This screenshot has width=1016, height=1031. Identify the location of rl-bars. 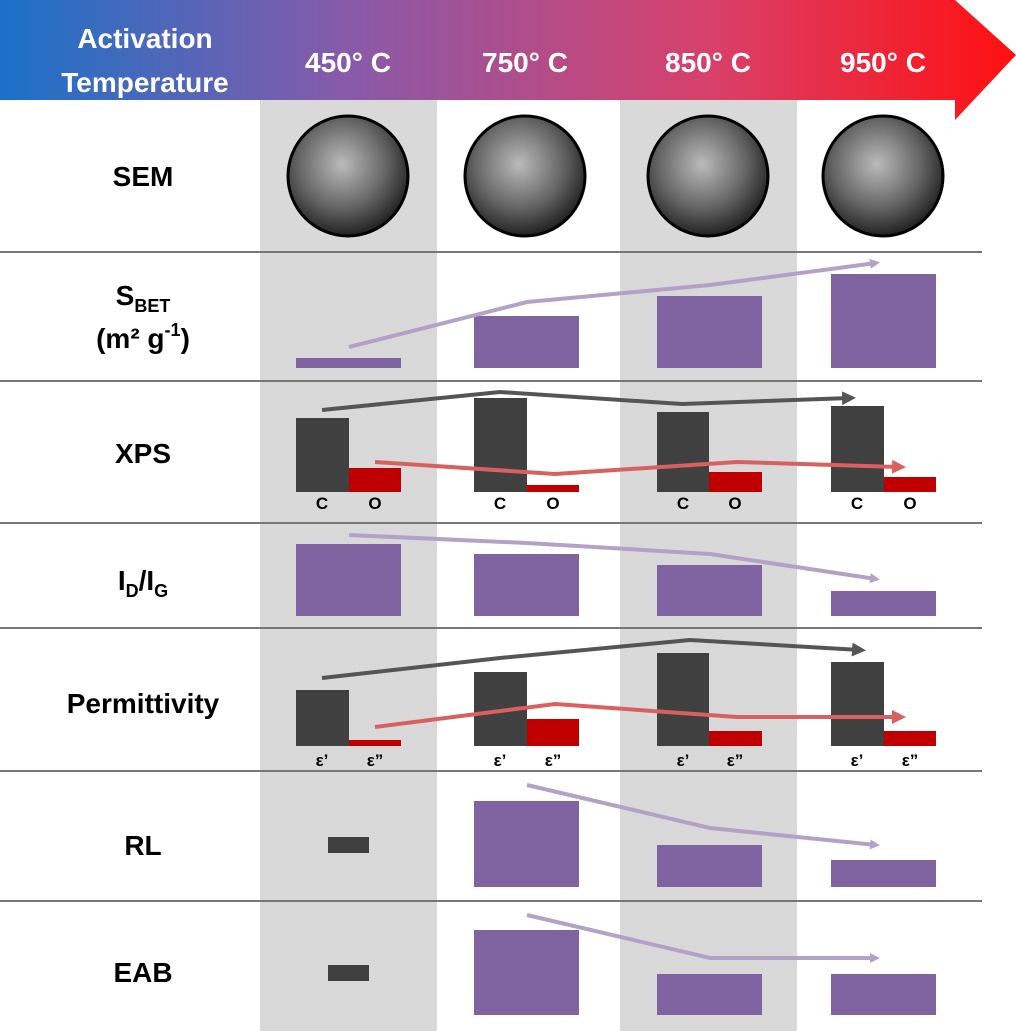
(632, 844).